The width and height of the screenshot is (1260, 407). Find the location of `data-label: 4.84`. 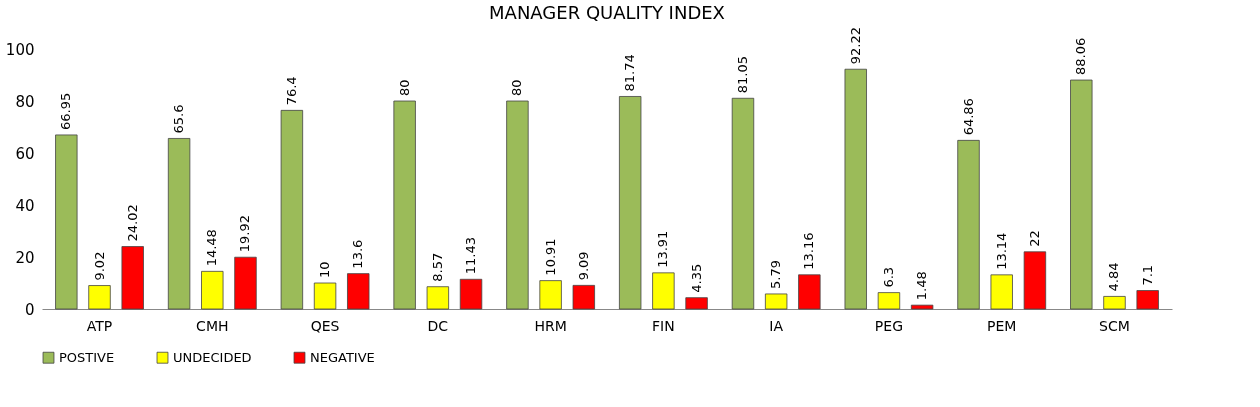

data-label: 4.84 is located at coordinates (1114, 277).